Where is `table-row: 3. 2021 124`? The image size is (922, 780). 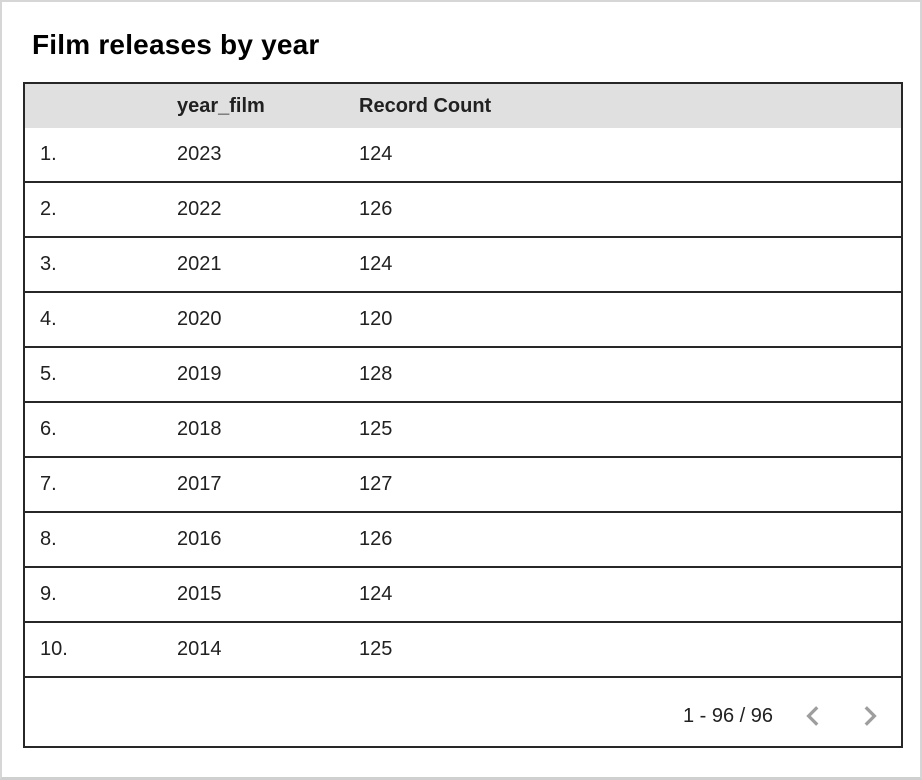 table-row: 3. 2021 124 is located at coordinates (463, 264).